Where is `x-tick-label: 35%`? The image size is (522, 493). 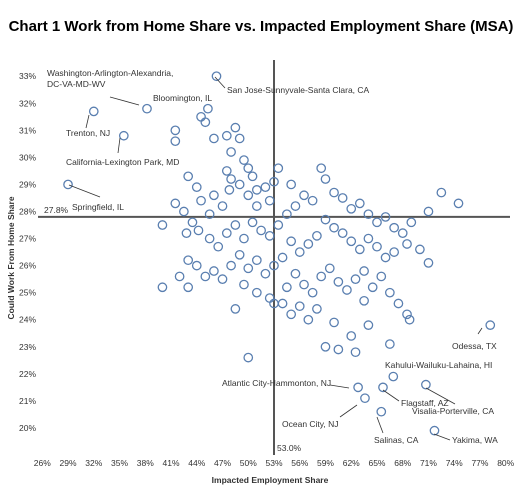 x-tick-label: 35% is located at coordinates (119, 463).